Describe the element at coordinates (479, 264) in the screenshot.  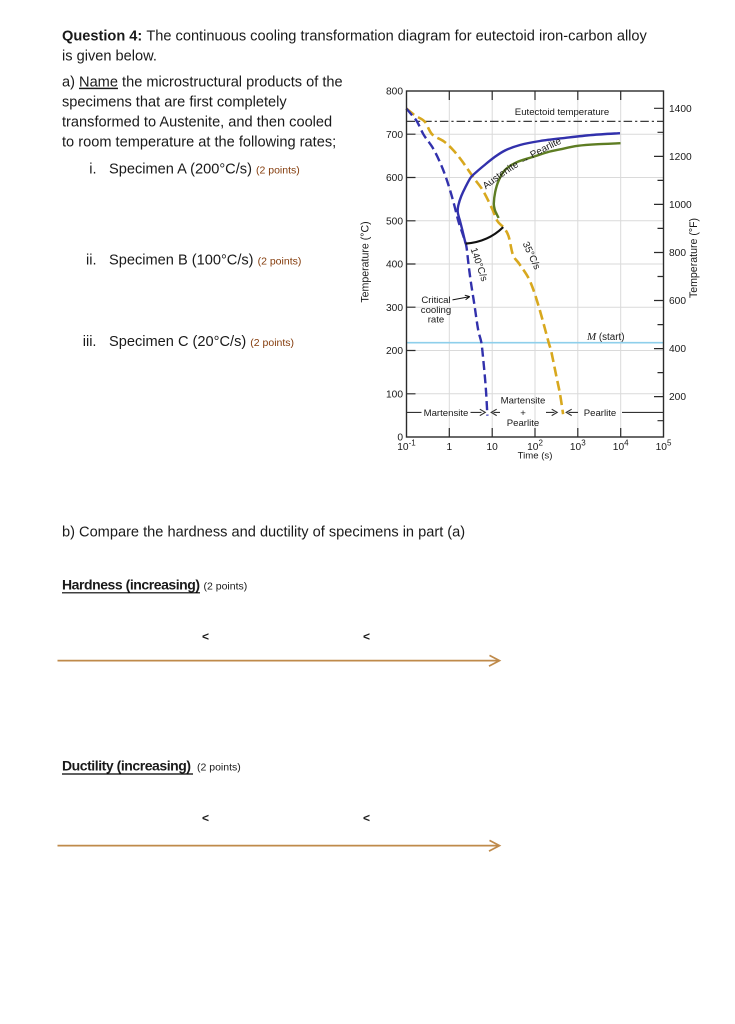
I see `svg-text: 140°C/s` at that location.